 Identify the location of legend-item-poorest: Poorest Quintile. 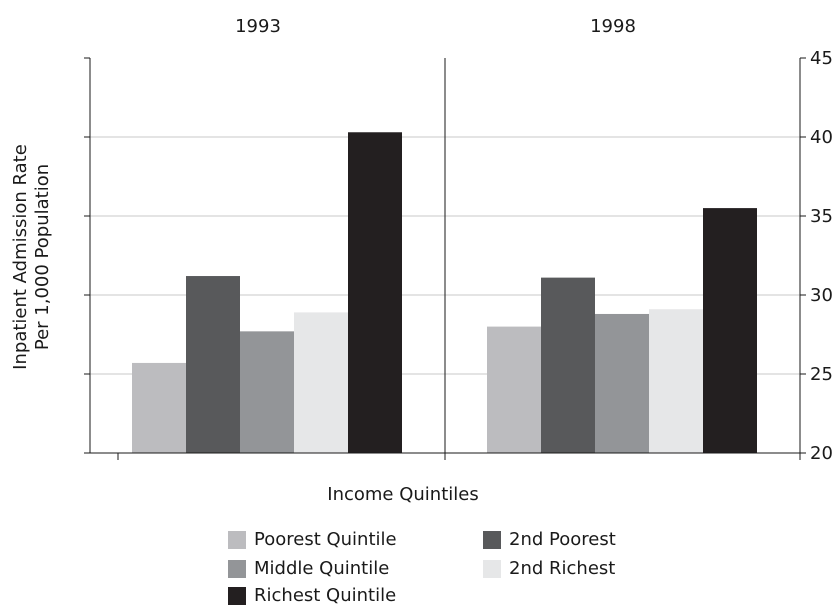
(312, 540).